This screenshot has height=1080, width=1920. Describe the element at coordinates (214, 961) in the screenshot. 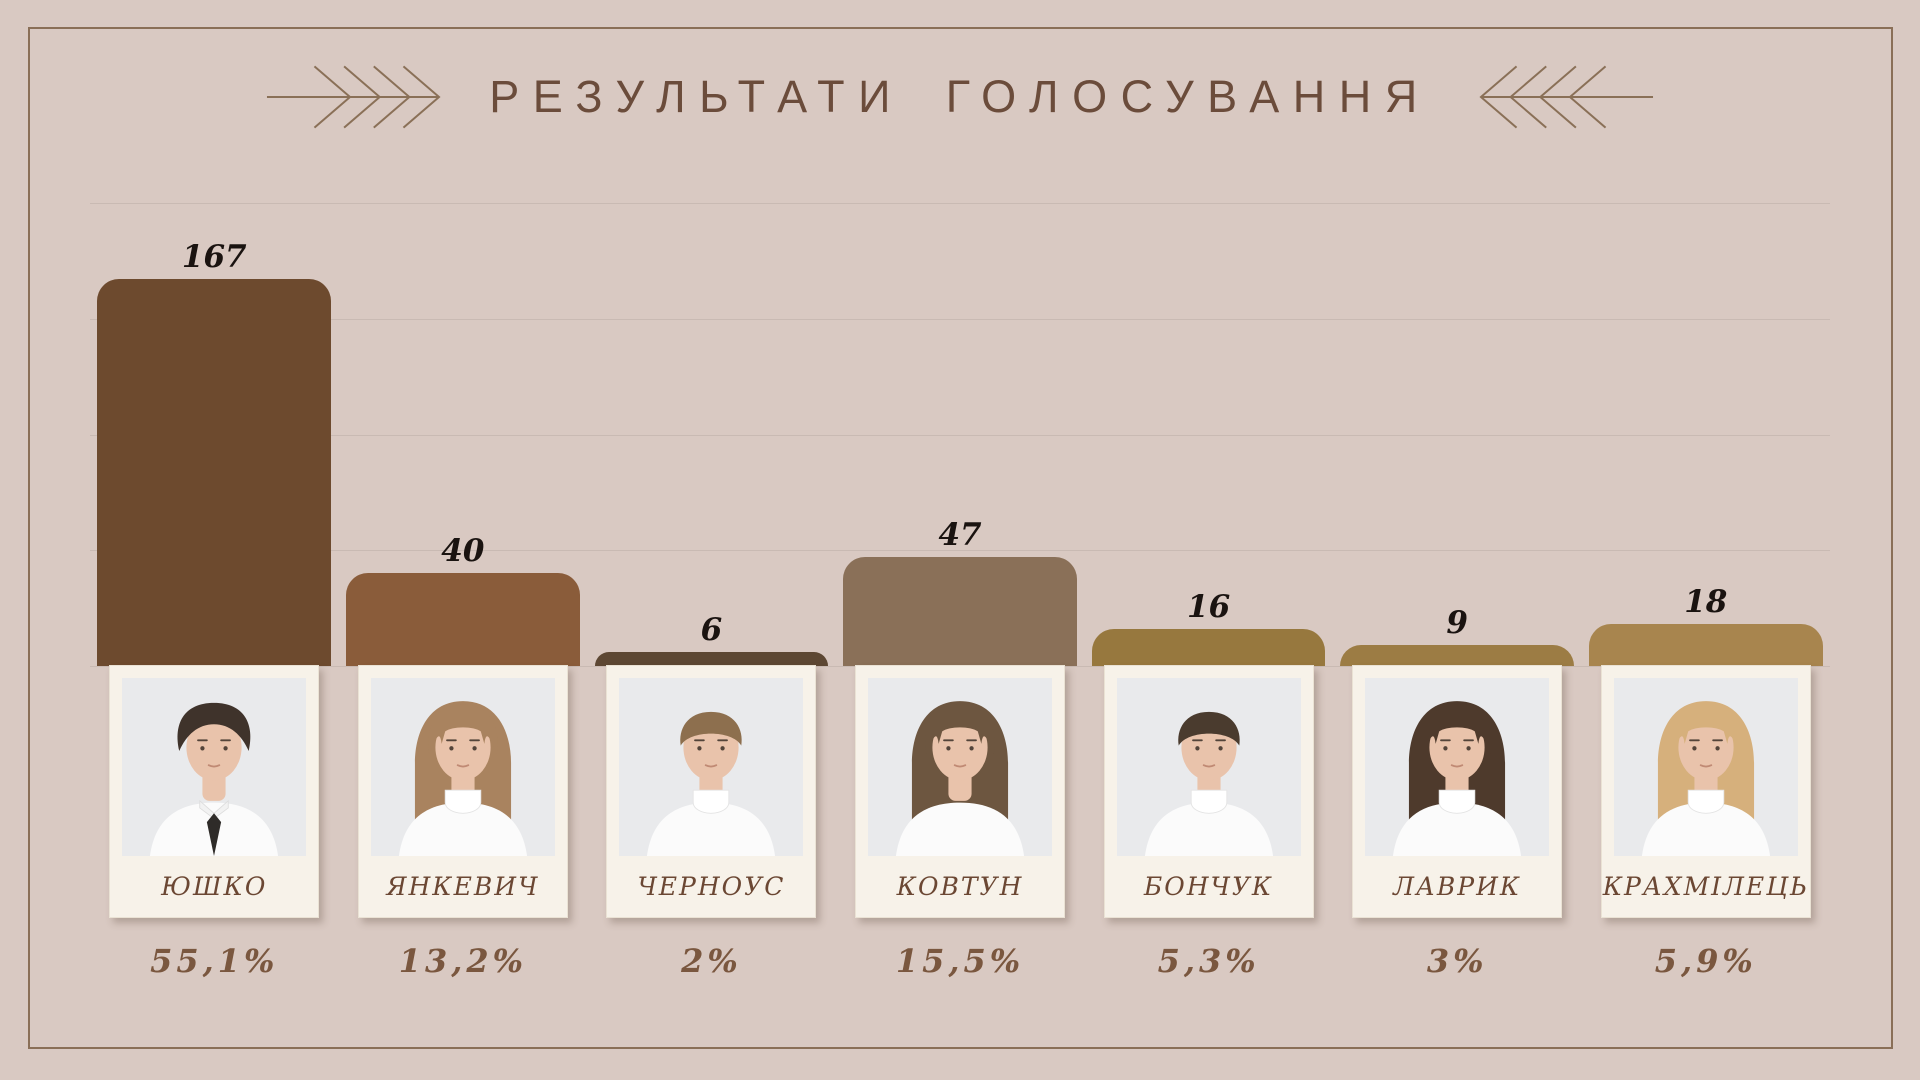

I see `percent-label: 55,1%` at that location.